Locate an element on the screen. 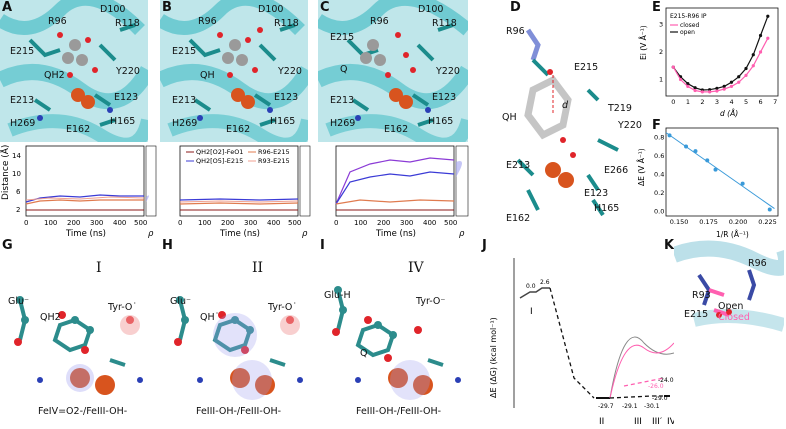  residue-h165-d: H165 is located at coordinates (607, 208).